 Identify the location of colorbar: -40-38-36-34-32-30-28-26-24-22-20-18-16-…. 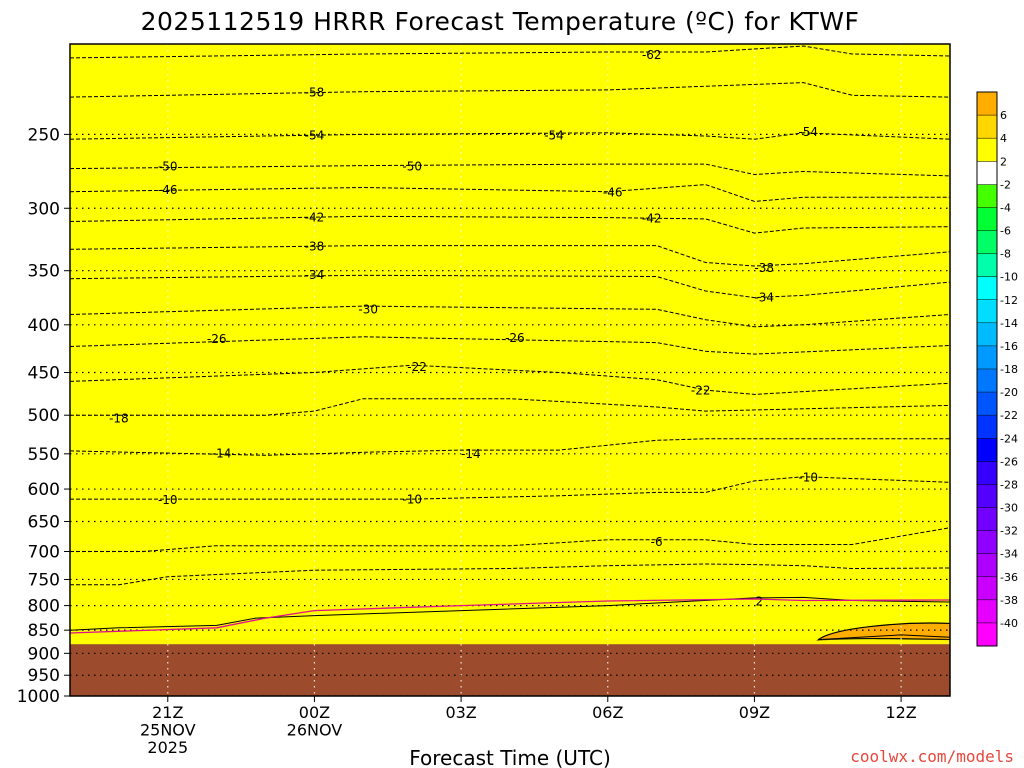
(997, 369).